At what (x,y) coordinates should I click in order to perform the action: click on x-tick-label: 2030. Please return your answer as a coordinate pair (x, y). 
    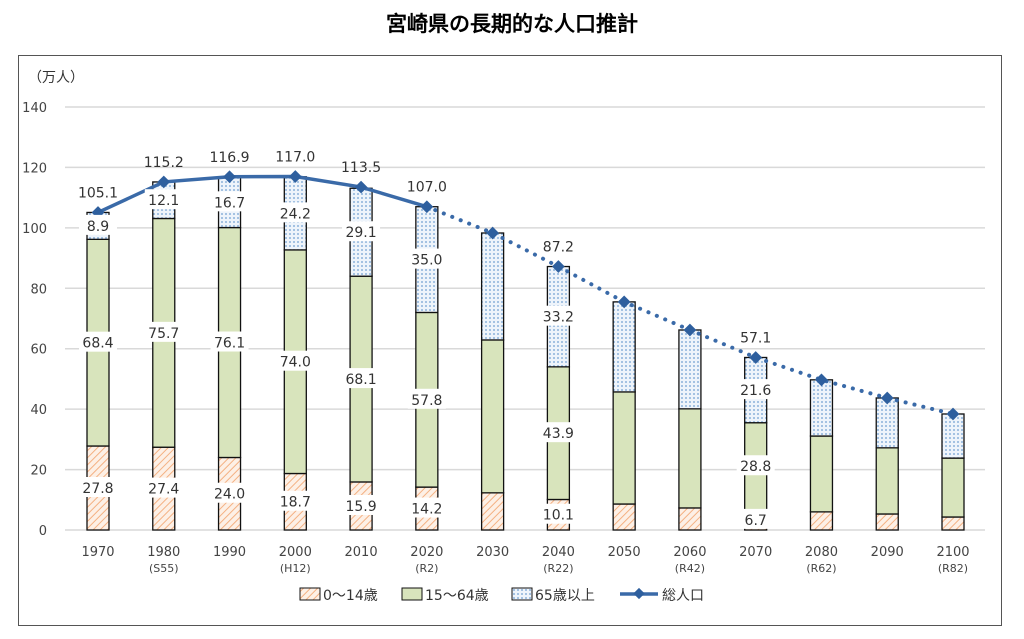
    Looking at the image, I should click on (492, 552).